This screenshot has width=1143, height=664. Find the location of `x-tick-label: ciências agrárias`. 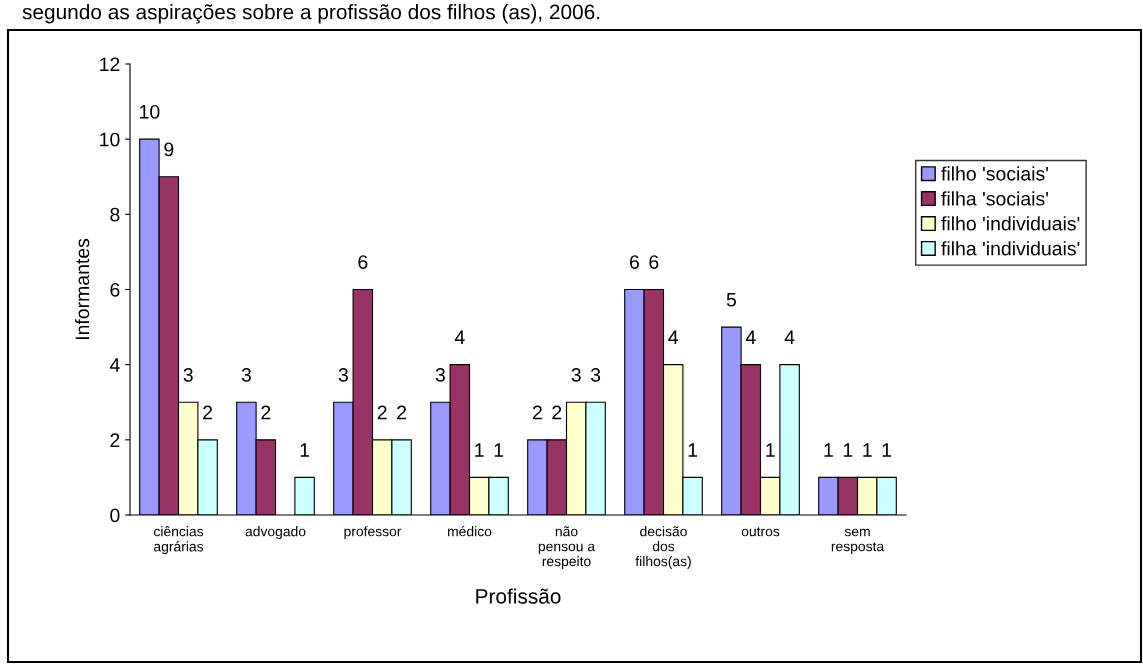

x-tick-label: ciências agrárias is located at coordinates (179, 540).